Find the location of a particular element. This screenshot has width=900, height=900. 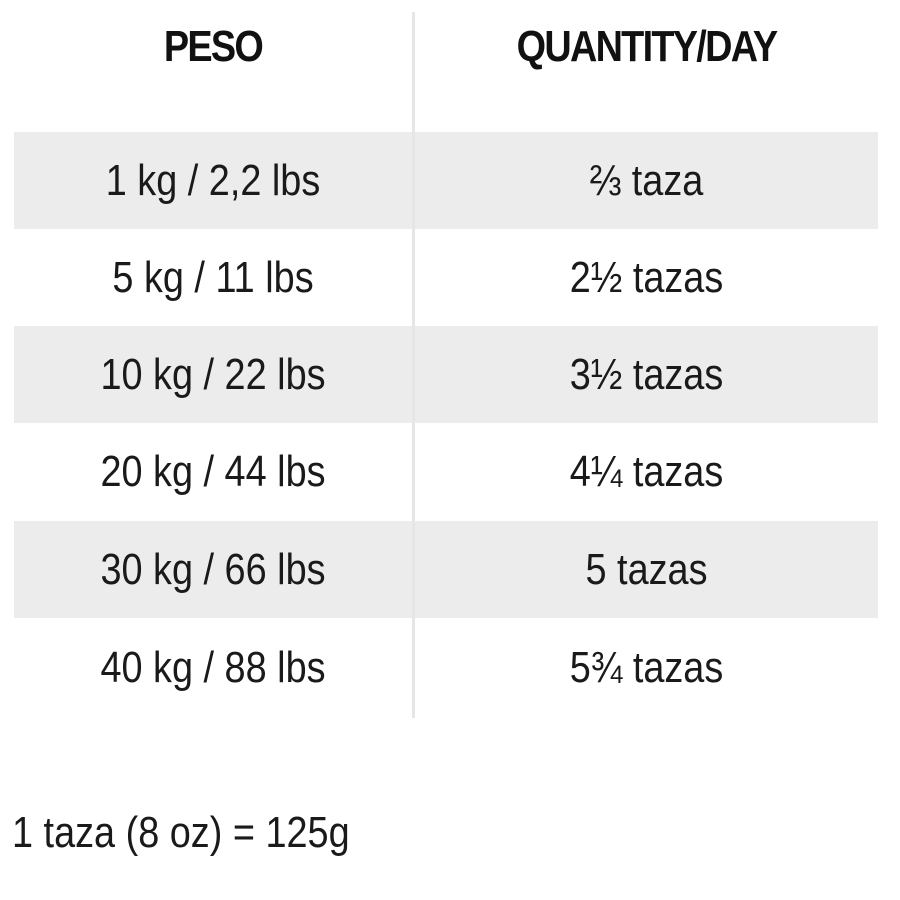

weight-cell: 20 kg / 44 lbs is located at coordinates (213, 471).